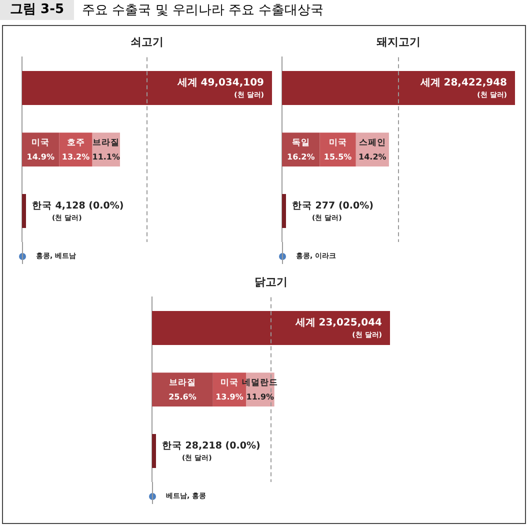 Image resolution: width=529 pixels, height=529 pixels. Describe the element at coordinates (333, 206) in the screenshot. I see `text: 한국 277 (0.0%)` at that location.